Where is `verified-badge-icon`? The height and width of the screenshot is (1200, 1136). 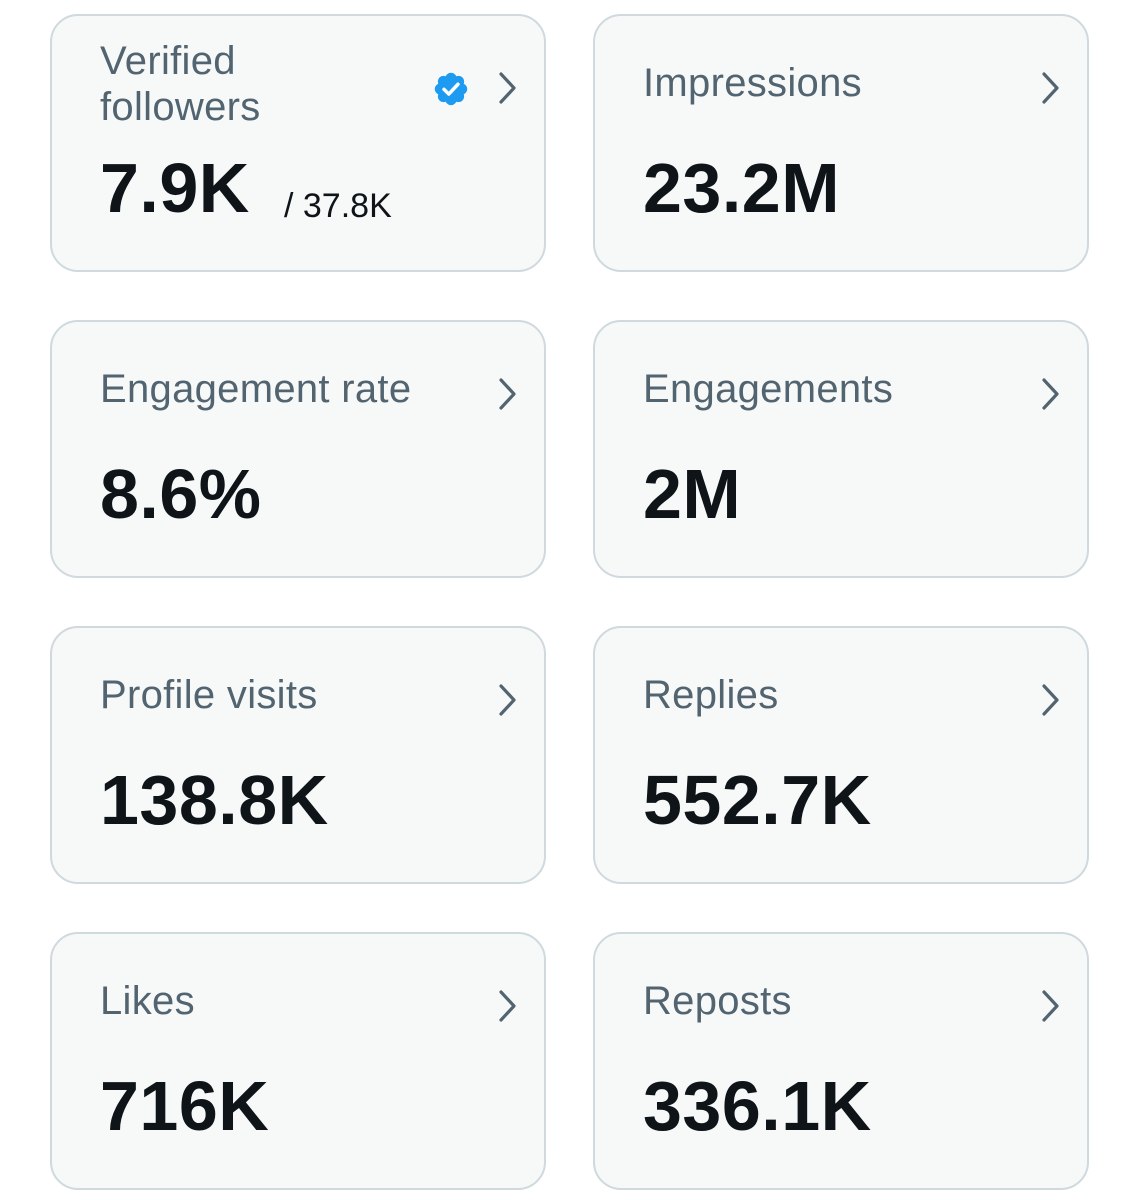 verified-badge-icon is located at coordinates (451, 89).